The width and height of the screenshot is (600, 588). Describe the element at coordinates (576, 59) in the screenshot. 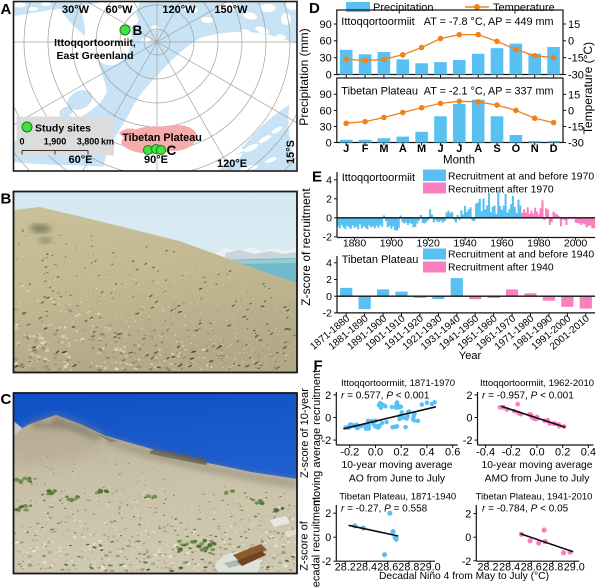

I see `svg-text: -15` at that location.